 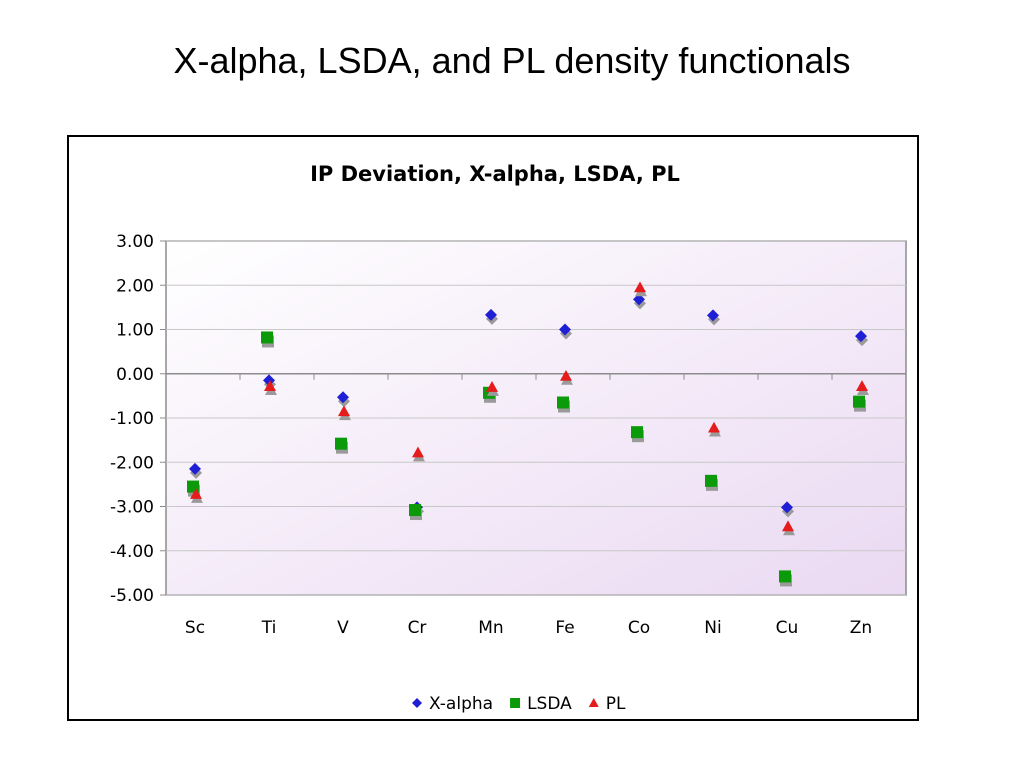 What do you see at coordinates (135, 242) in the screenshot?
I see `y-tick-label: 3.00` at bounding box center [135, 242].